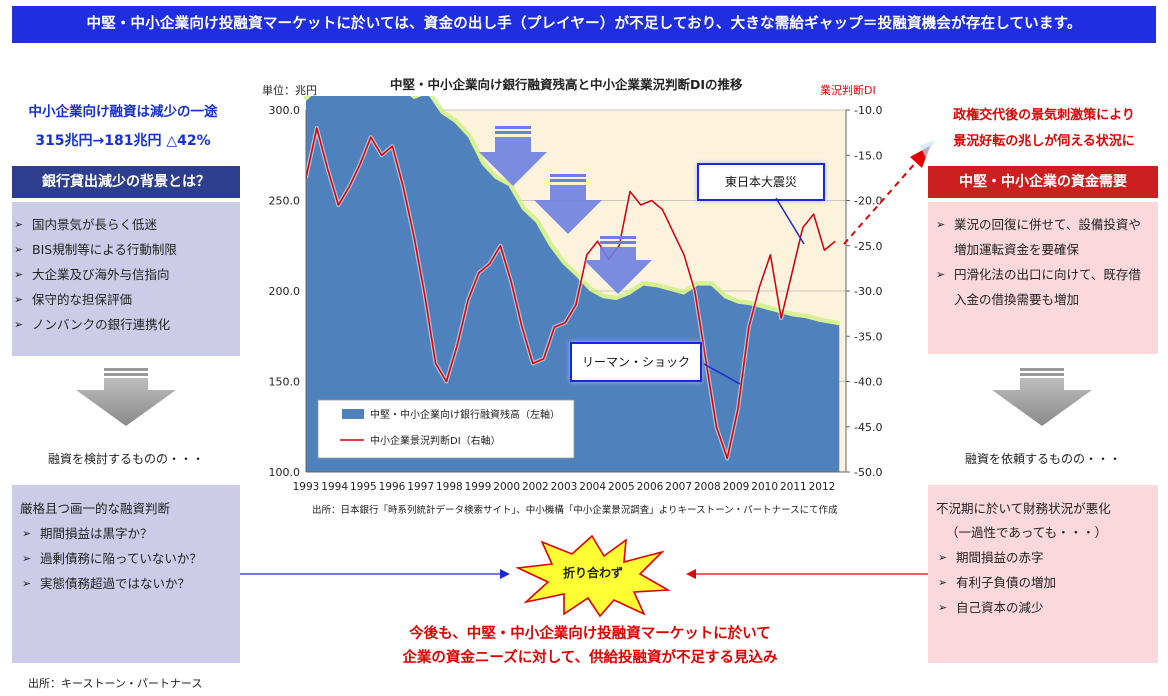 Image resolution: width=1168 pixels, height=696 pixels. Describe the element at coordinates (868, 246) in the screenshot. I see `tick-label-right: -25.0` at that location.